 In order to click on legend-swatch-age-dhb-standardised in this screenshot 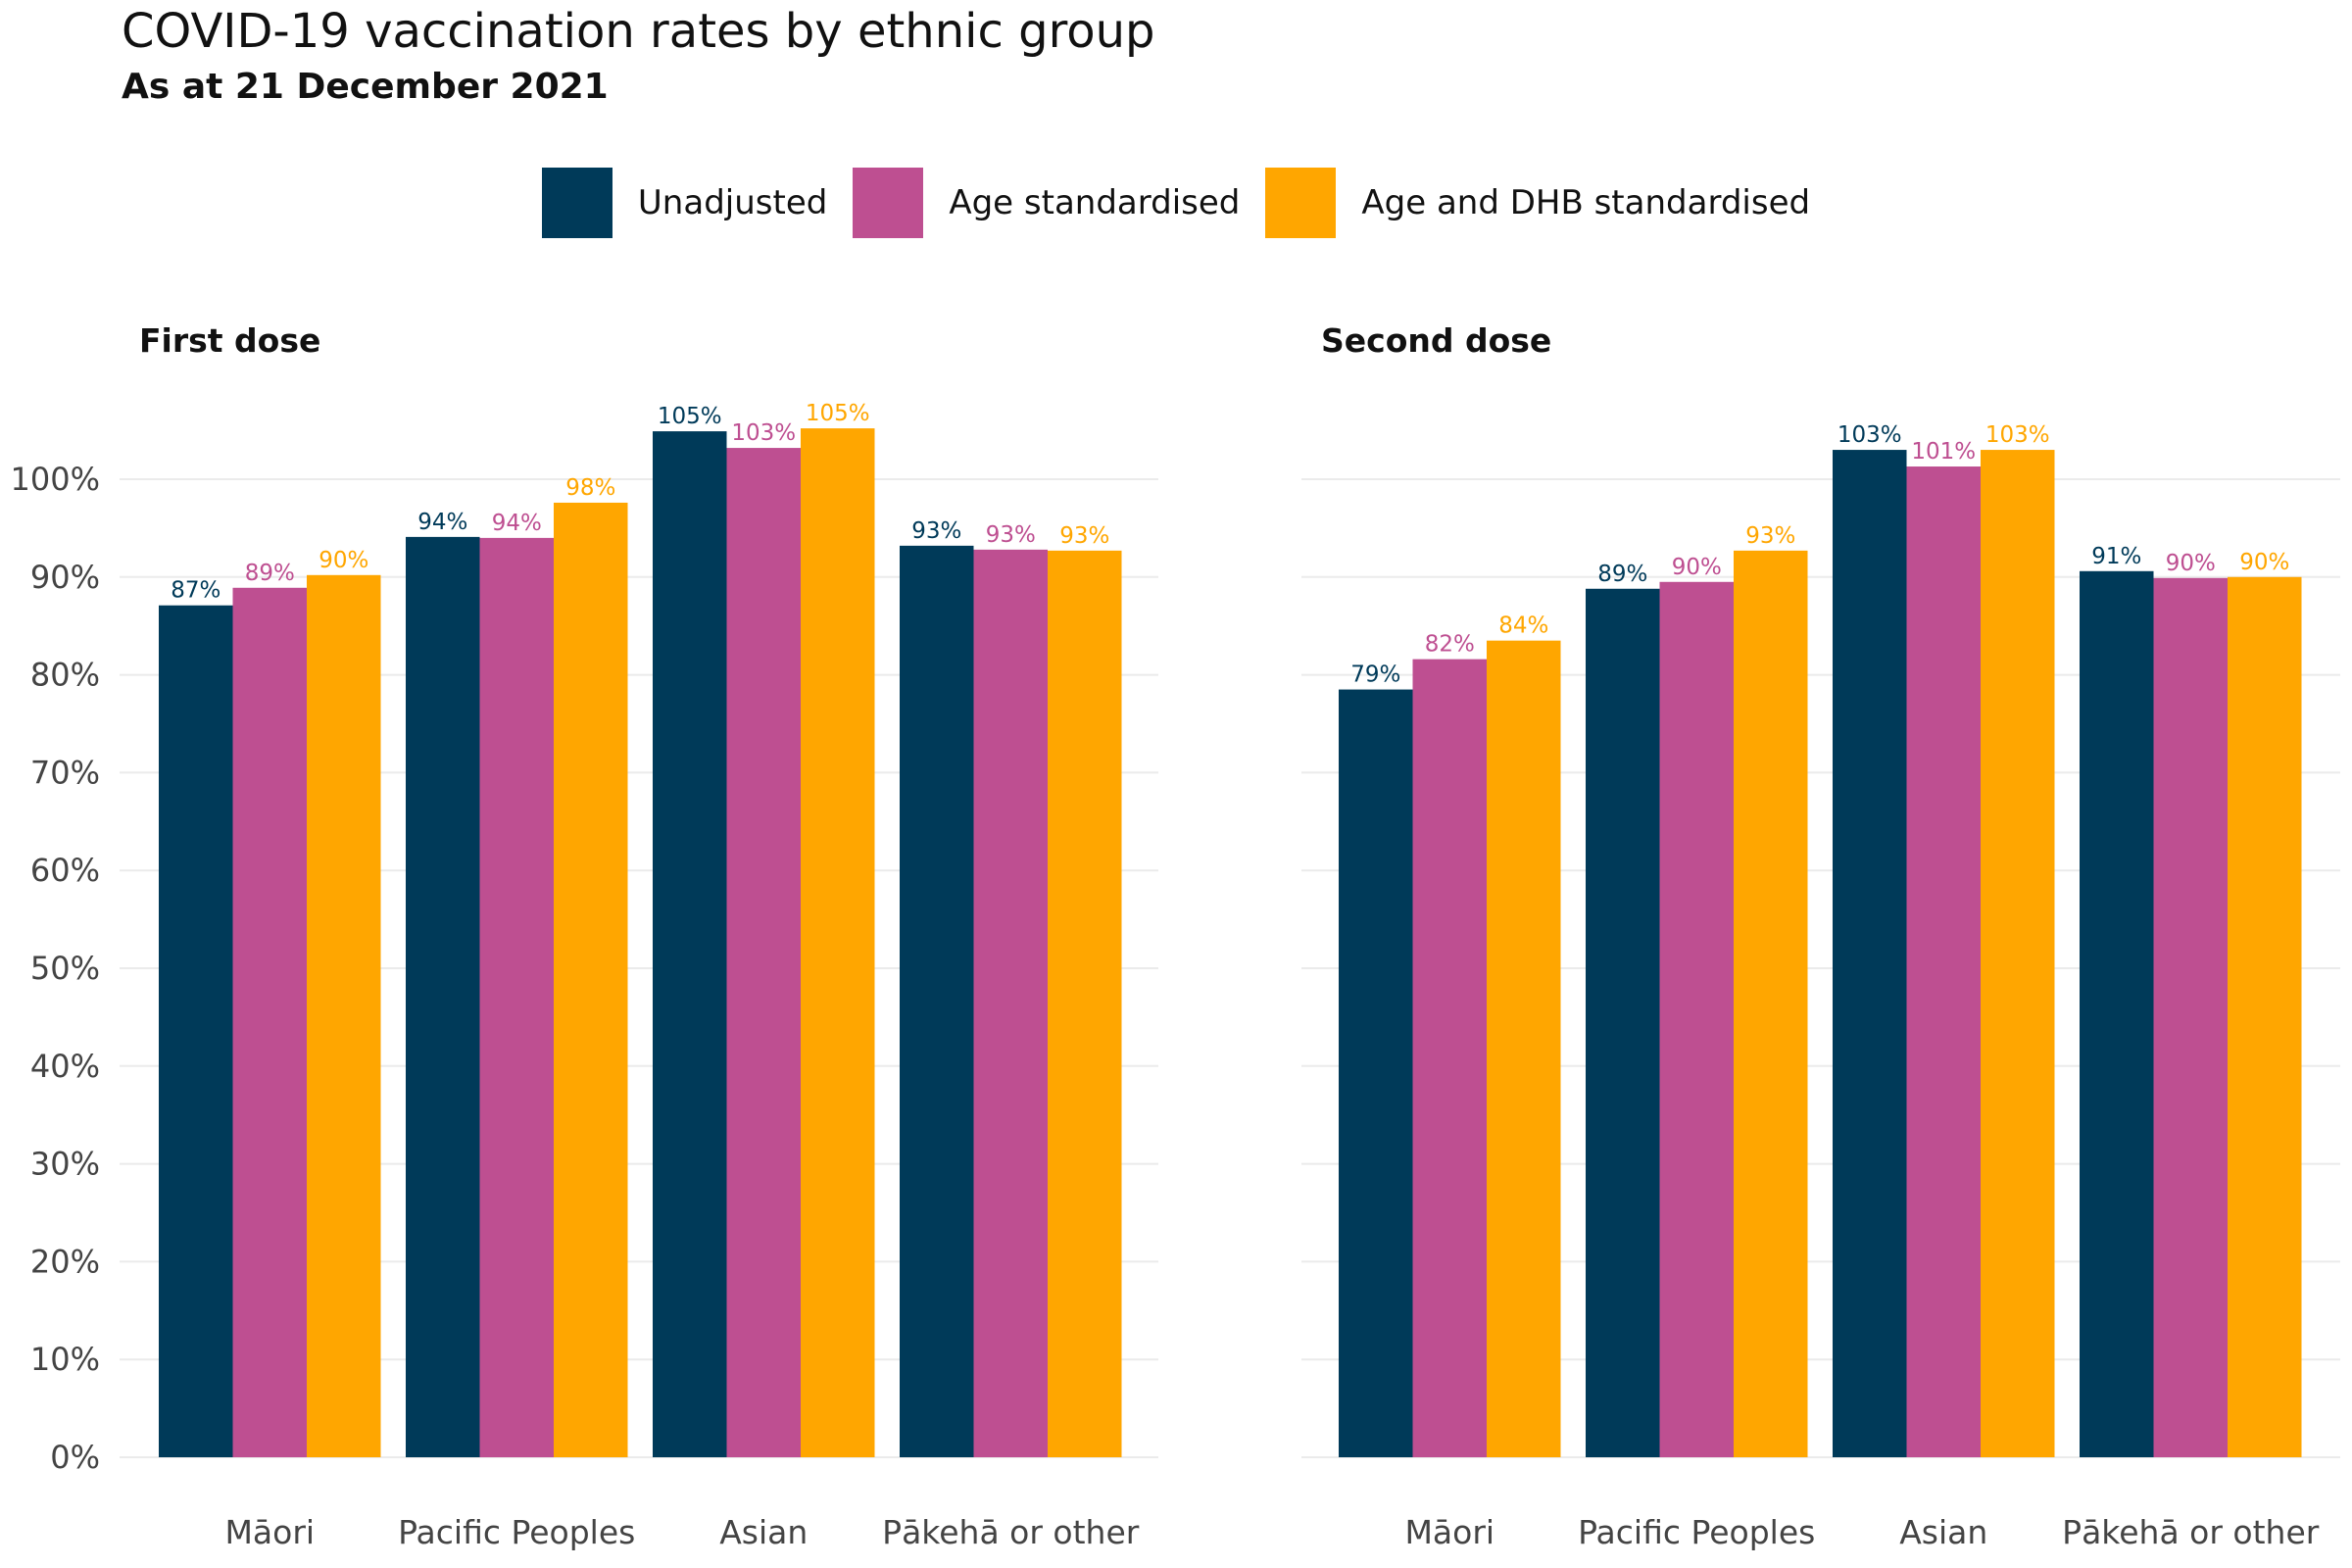, I will do `click(1301, 203)`.